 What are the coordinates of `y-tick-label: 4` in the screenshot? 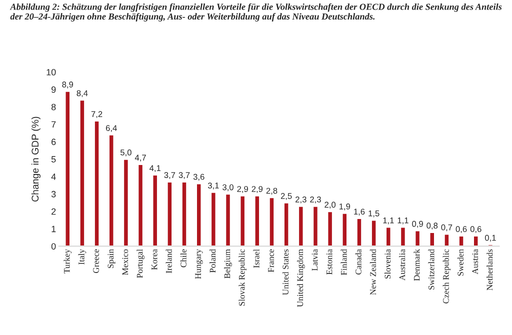 It's located at (53, 177).